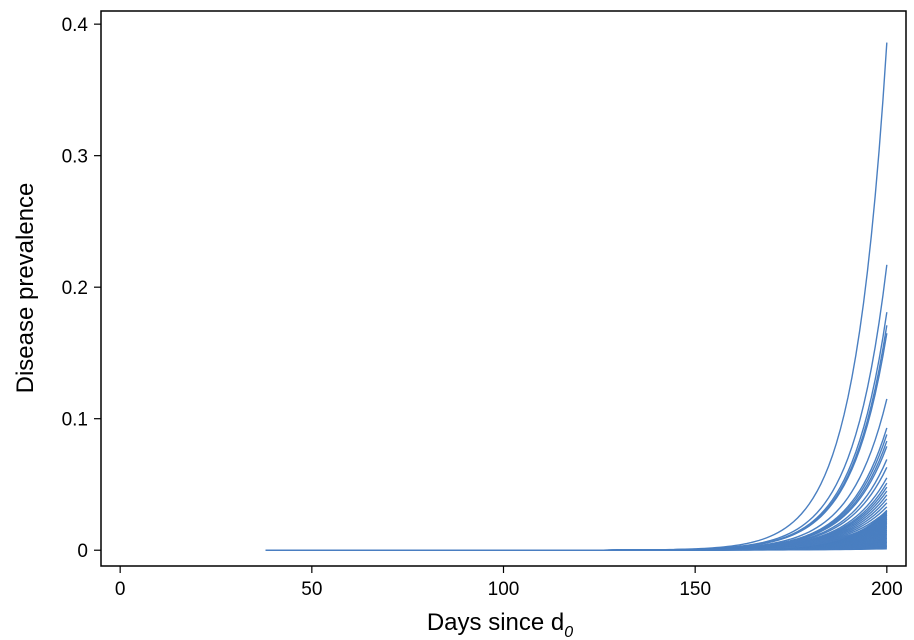 Image resolution: width=914 pixels, height=640 pixels. I want to click on x-axis-title: Days since d0, so click(500, 624).